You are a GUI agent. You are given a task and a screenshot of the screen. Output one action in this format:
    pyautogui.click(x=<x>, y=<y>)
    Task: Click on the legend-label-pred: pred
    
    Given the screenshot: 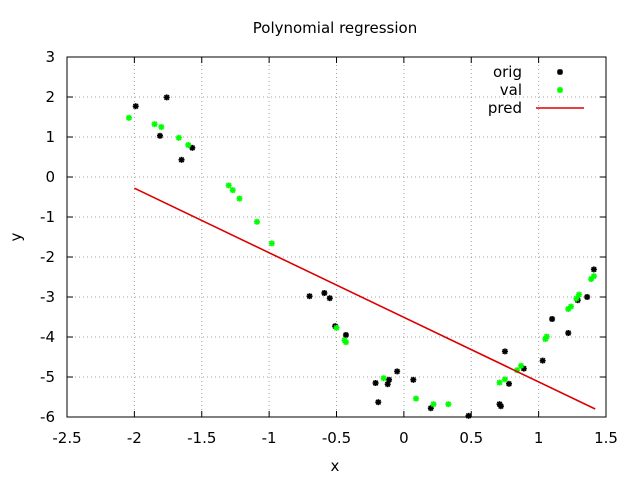 What is the action you would take?
    pyautogui.click(x=505, y=108)
    